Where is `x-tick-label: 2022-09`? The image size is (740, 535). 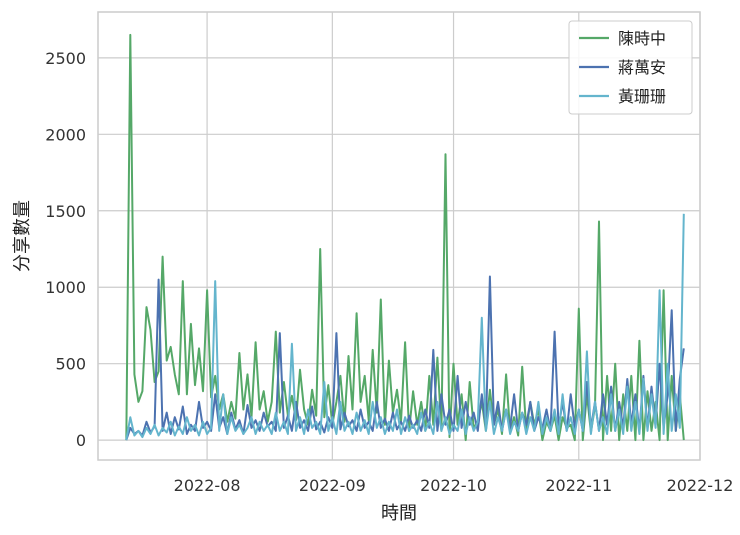
x-tick-label: 2022-09 is located at coordinates (332, 485).